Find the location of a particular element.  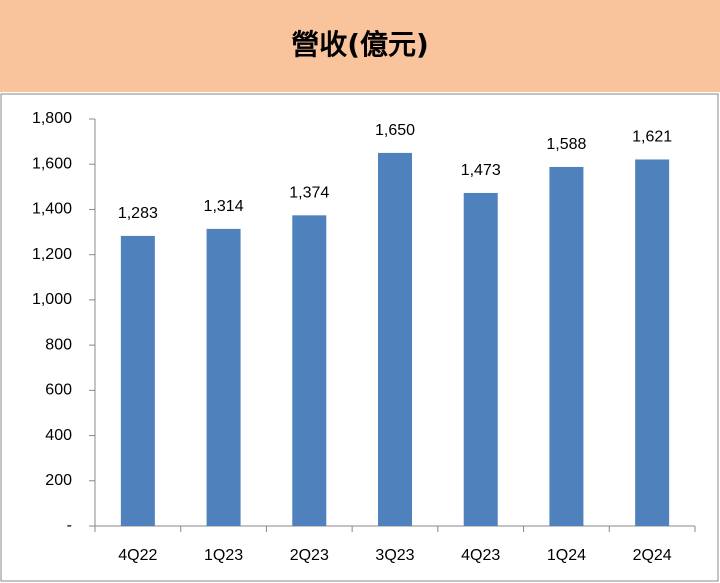

x-tick-label: 4Q23 is located at coordinates (480, 555).